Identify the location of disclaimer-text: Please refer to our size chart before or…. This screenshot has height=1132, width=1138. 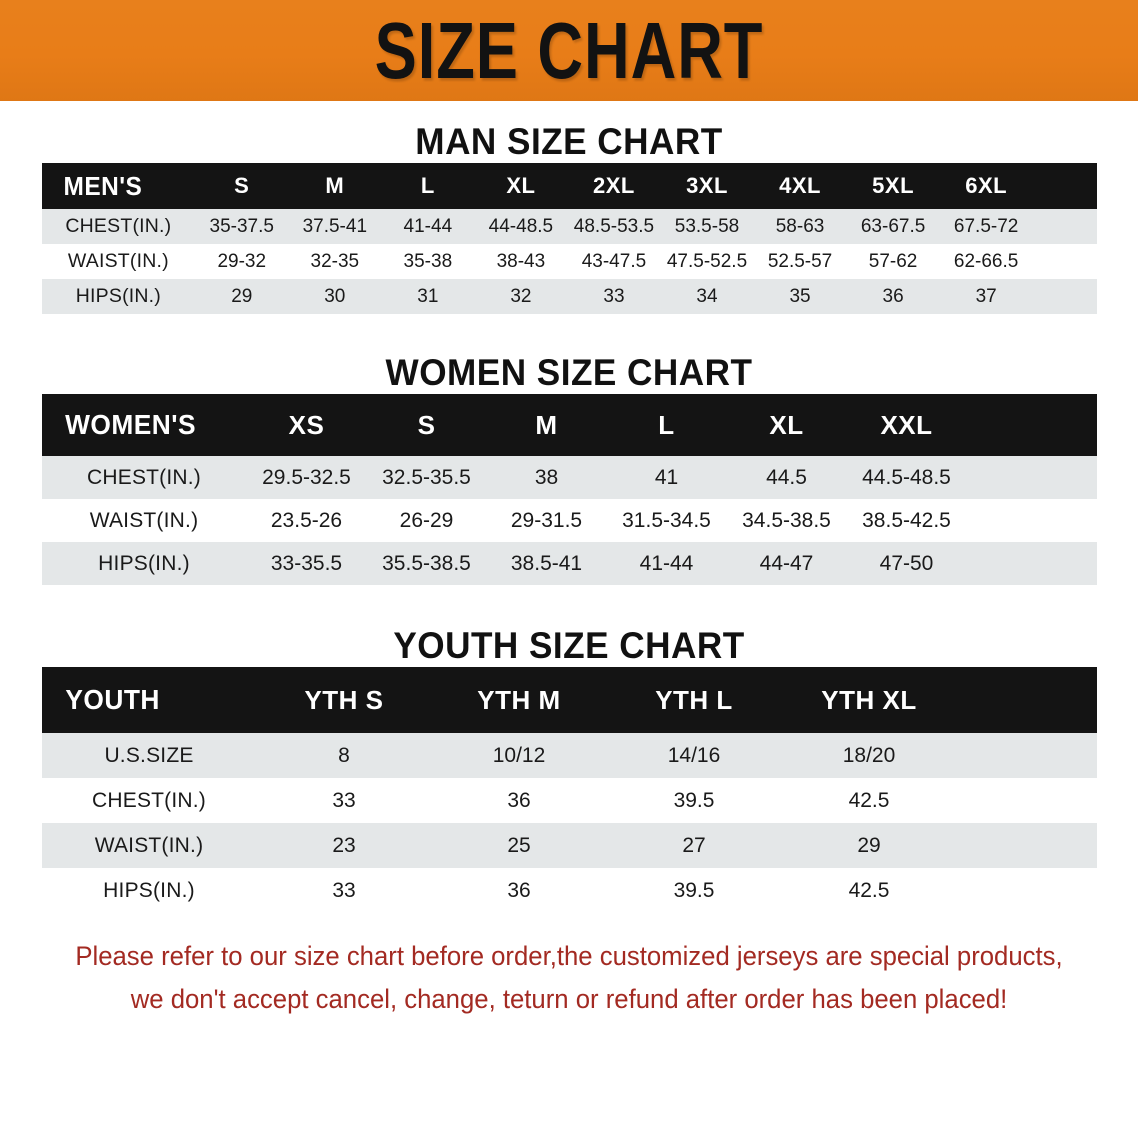
(569, 978).